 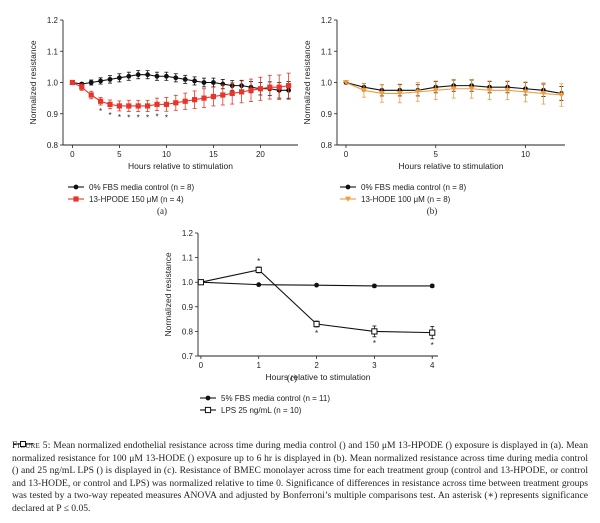 What do you see at coordinates (436, 154) in the screenshot?
I see `x-tick-label: 5` at bounding box center [436, 154].